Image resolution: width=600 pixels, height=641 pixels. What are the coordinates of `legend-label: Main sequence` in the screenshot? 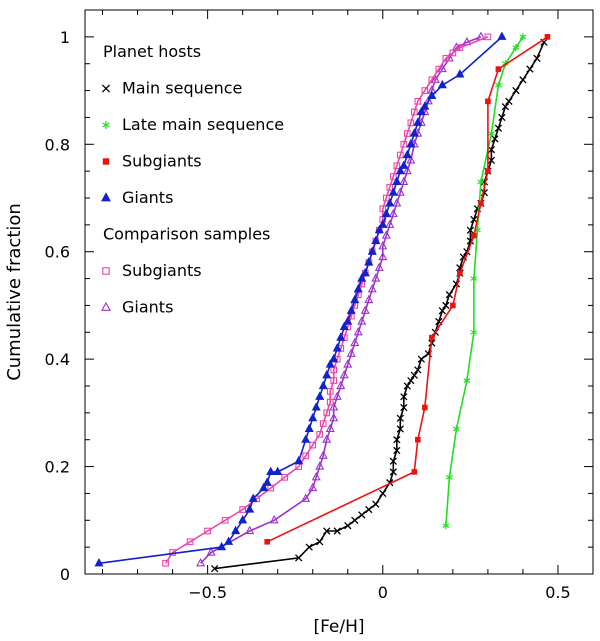 It's located at (182, 88).